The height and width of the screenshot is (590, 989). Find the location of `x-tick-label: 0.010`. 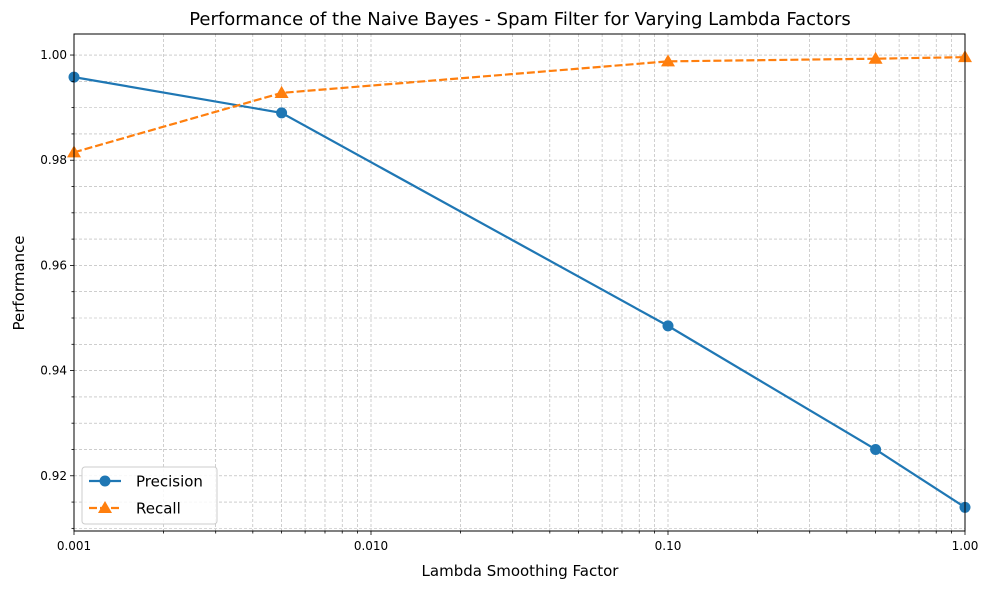

x-tick-label: 0.010 is located at coordinates (371, 546).